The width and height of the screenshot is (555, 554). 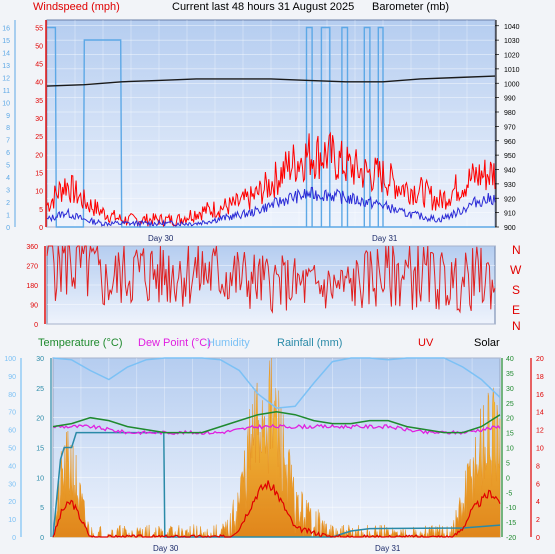 What do you see at coordinates (40, 449) in the screenshot?
I see `rainfall-tick-label: 15` at bounding box center [40, 449].